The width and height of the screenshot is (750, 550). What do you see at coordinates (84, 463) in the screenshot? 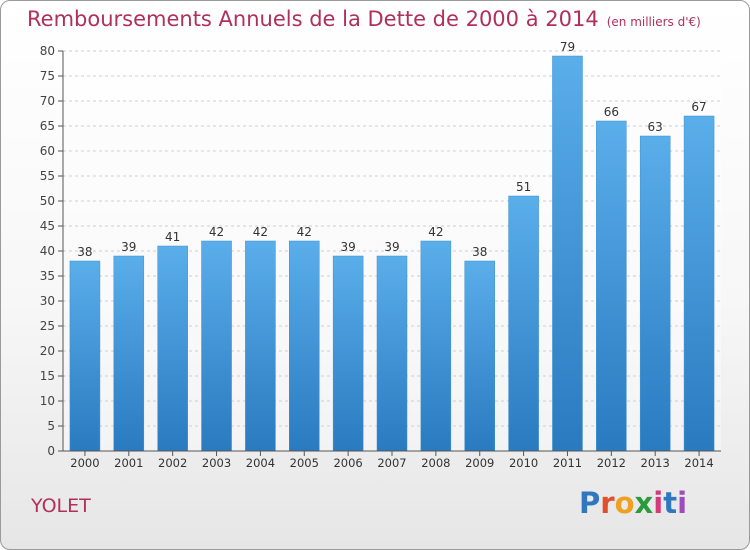
I see `x-tick-label-2000: 2000` at bounding box center [84, 463].